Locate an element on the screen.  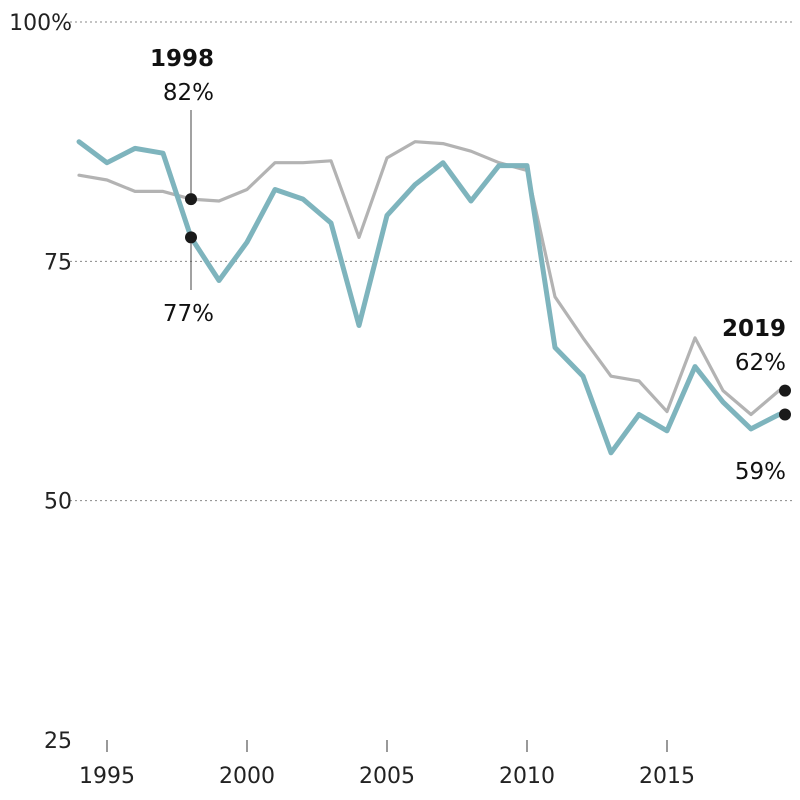
annotation-value: 82% is located at coordinates (188, 93).